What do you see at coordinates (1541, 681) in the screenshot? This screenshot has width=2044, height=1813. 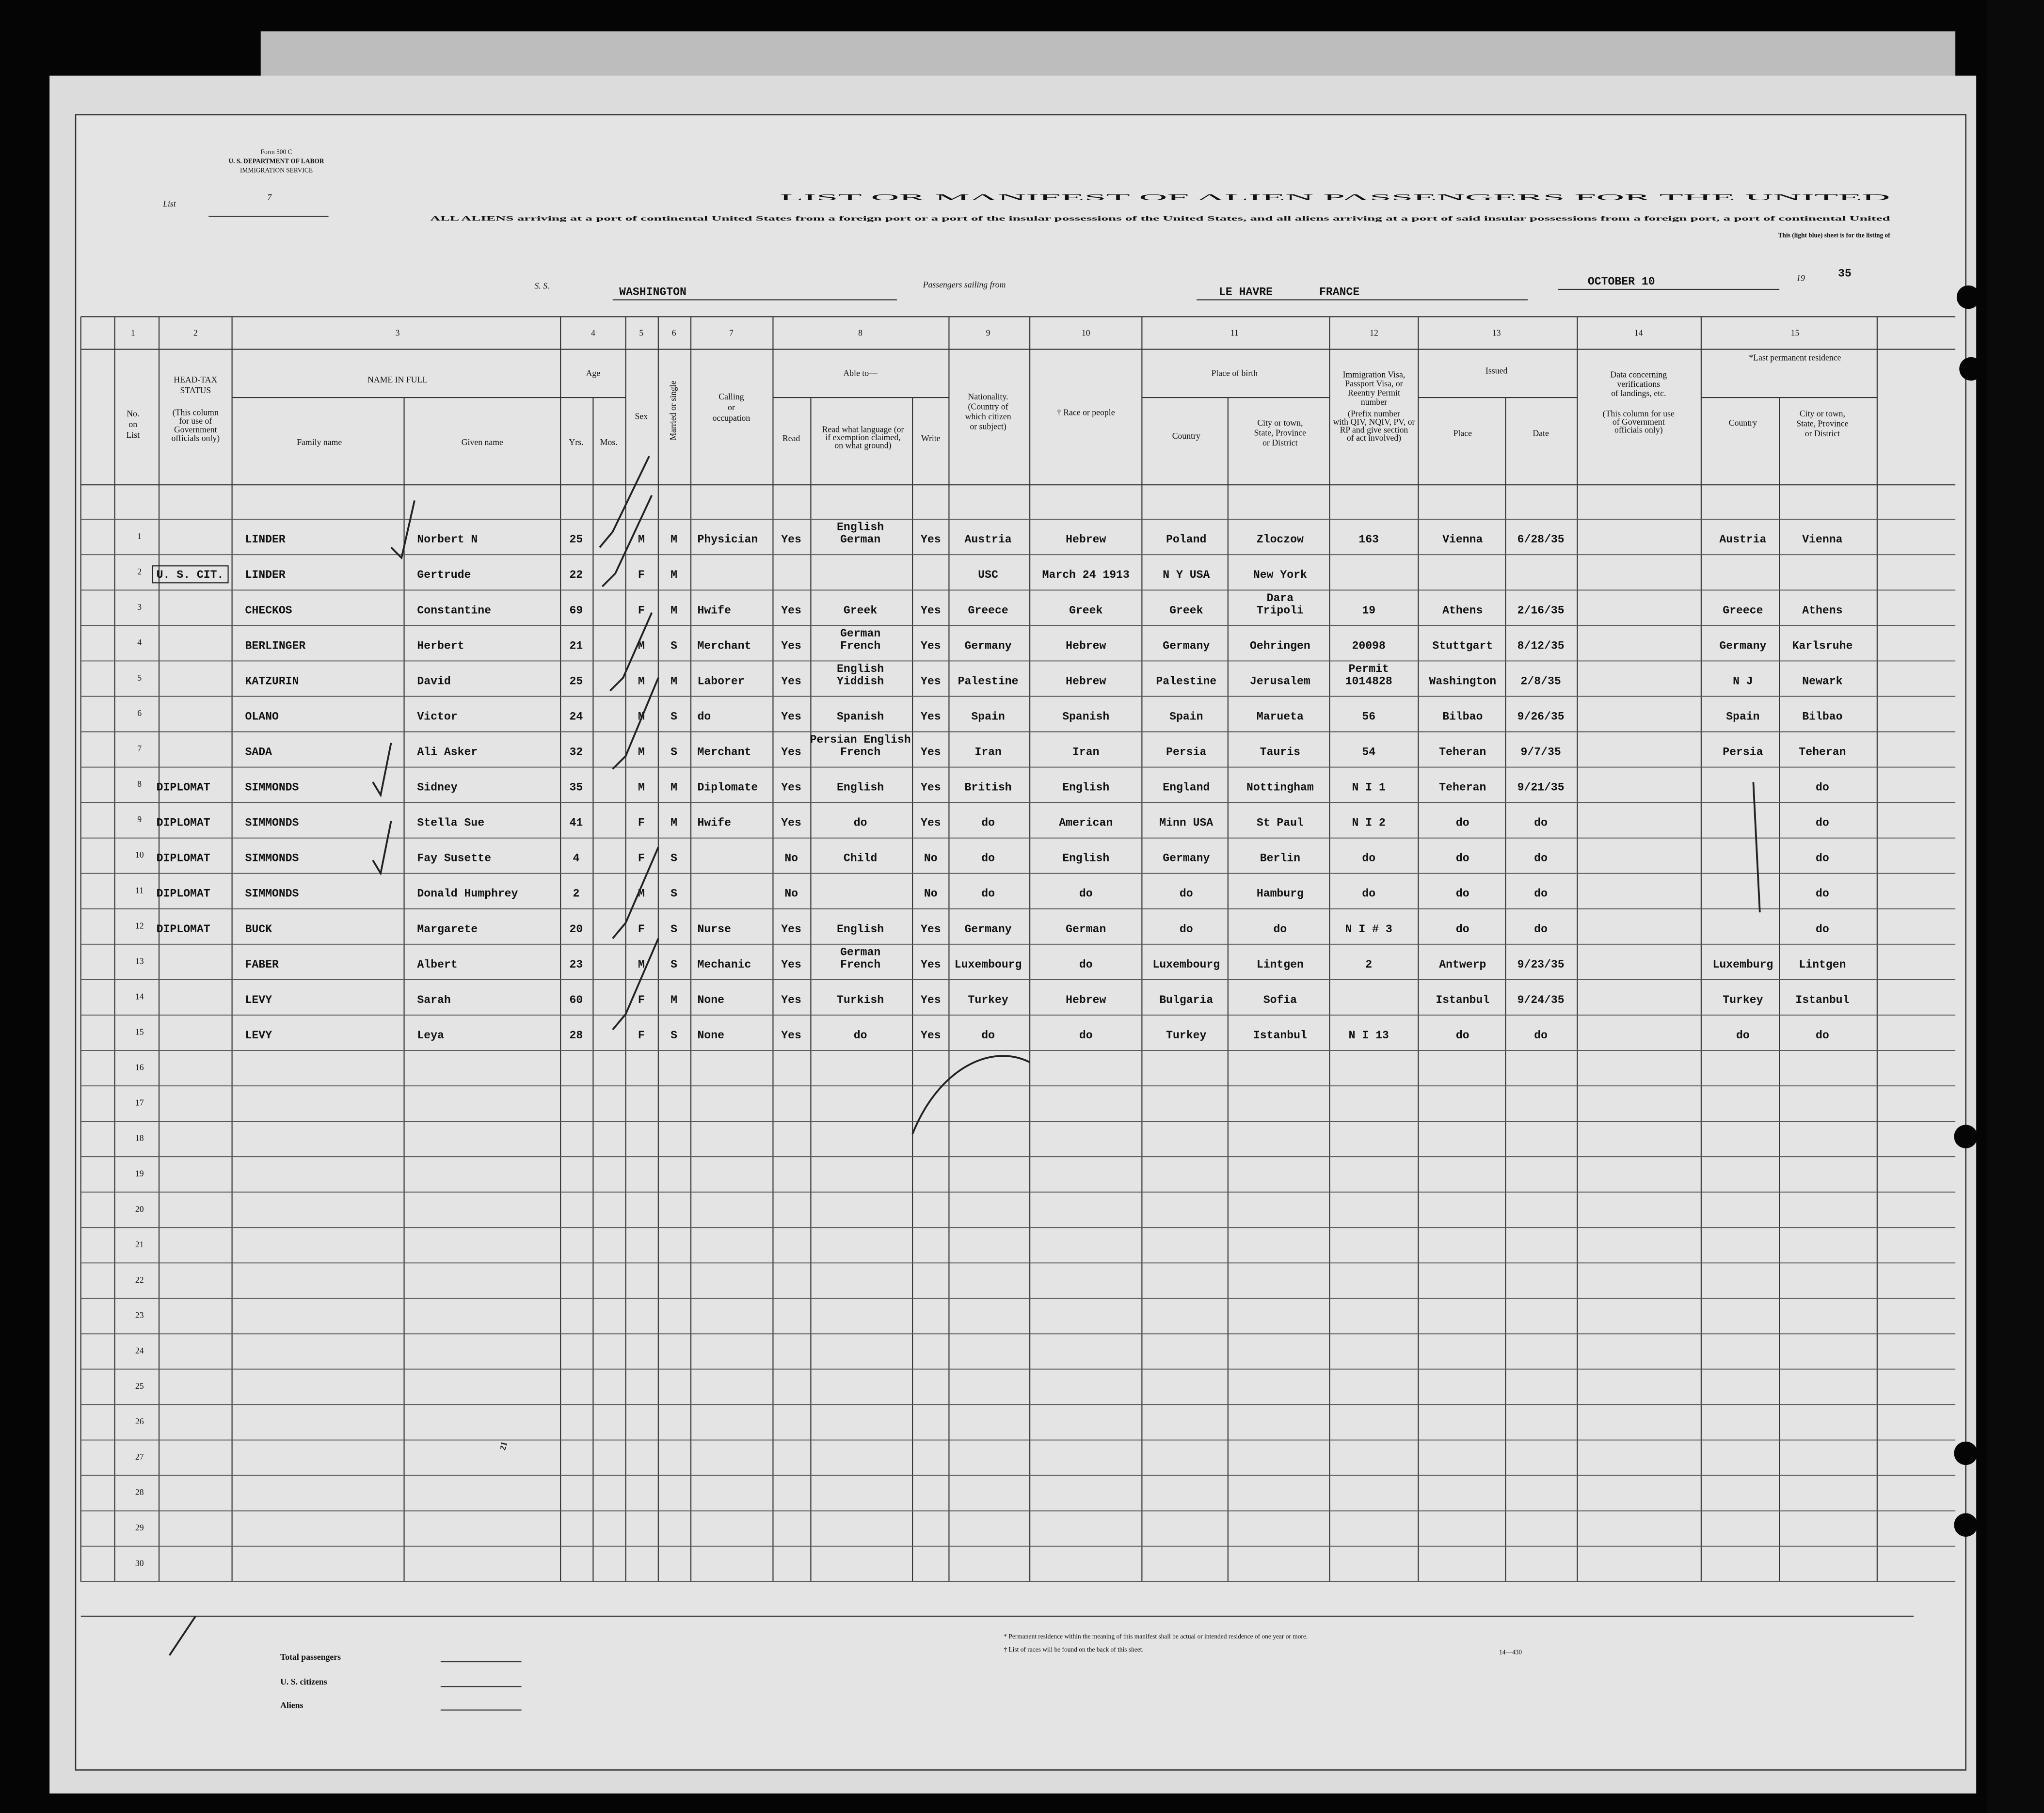 I see `cell-issued-date: 2/8/35` at bounding box center [1541, 681].